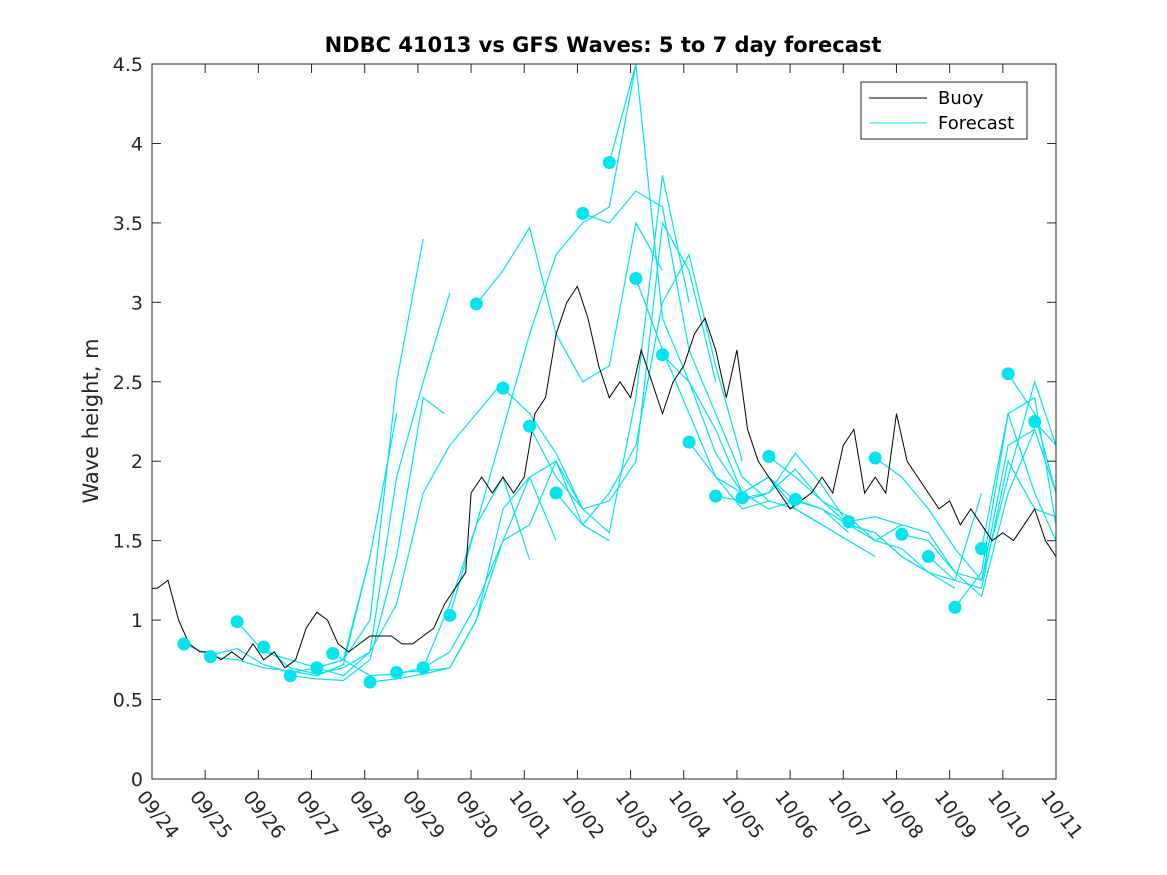 The width and height of the screenshot is (1167, 875). What do you see at coordinates (742, 815) in the screenshot?
I see `x-tick-label: 10/05` at bounding box center [742, 815].